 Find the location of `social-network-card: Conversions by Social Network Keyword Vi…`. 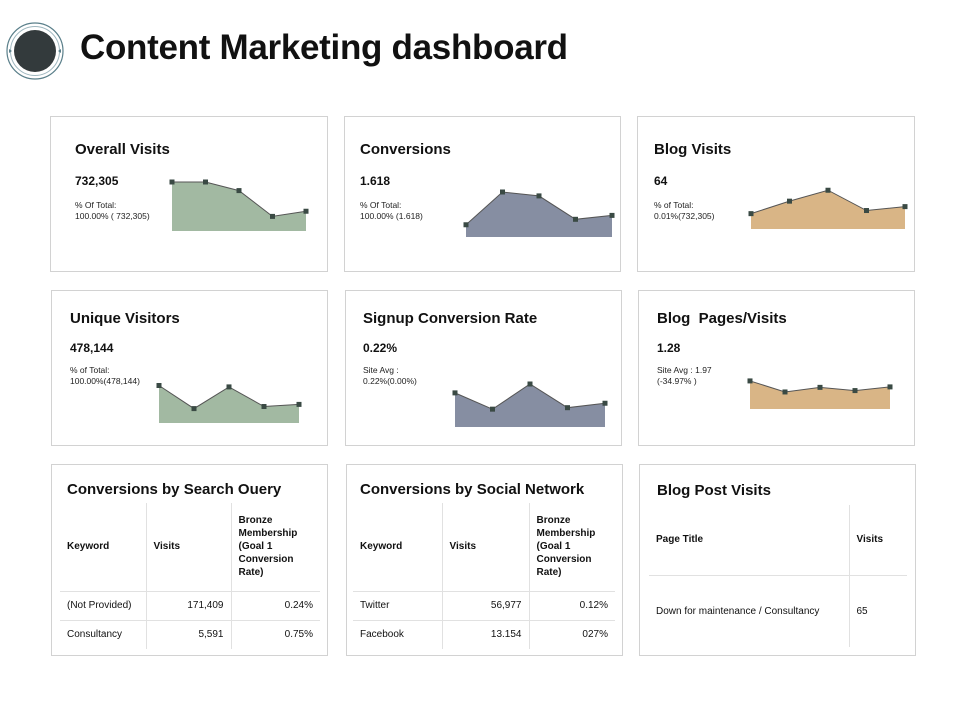

social-network-card: Conversions by Social Network Keyword Vi… is located at coordinates (484, 560).